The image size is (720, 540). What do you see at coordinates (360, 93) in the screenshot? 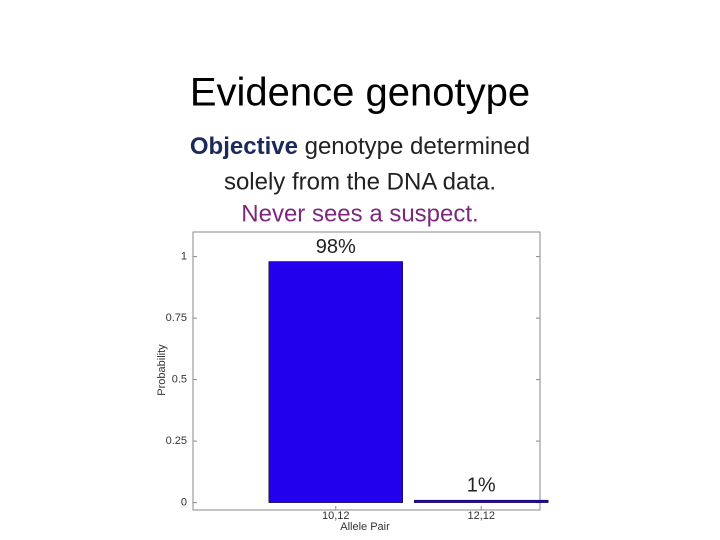
I see `slide-title: Evidence genotype` at bounding box center [360, 93].